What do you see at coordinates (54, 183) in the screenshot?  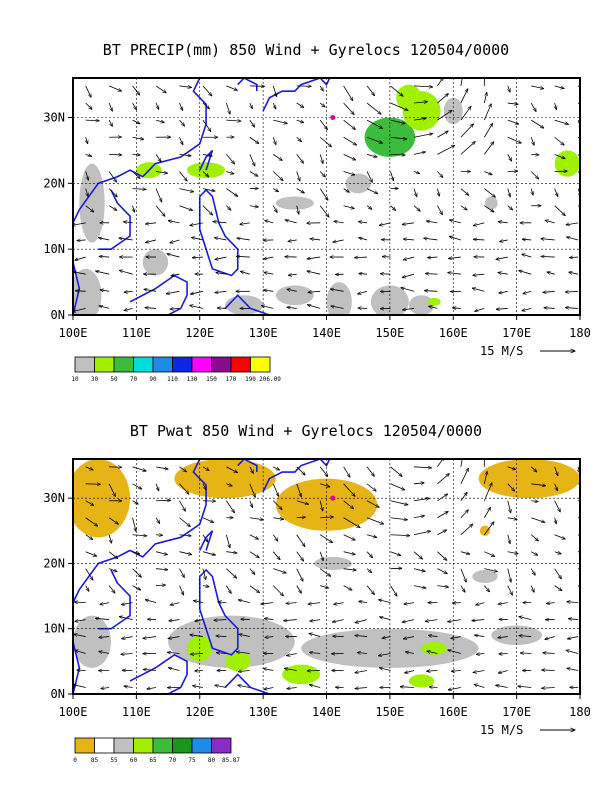 I see `y-tick-label: 20N` at bounding box center [54, 183].